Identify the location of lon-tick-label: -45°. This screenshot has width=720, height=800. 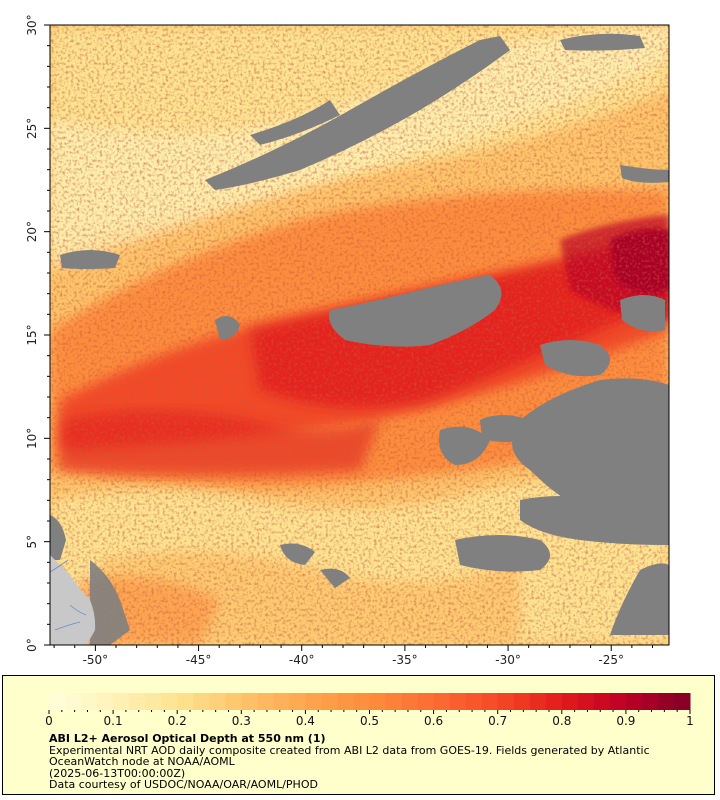
(199, 660).